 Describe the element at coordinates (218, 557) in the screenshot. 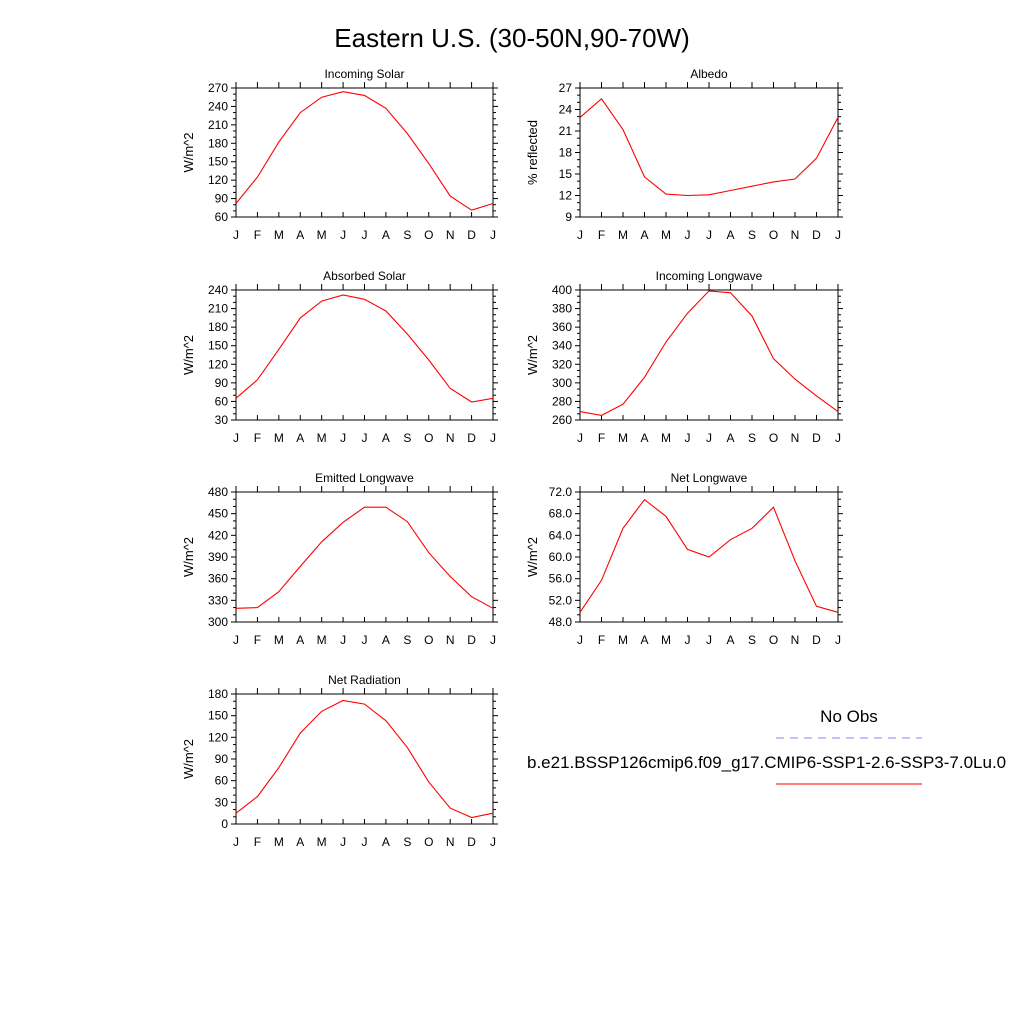

I see `emitted-longwave-ytick-label: 390` at that location.